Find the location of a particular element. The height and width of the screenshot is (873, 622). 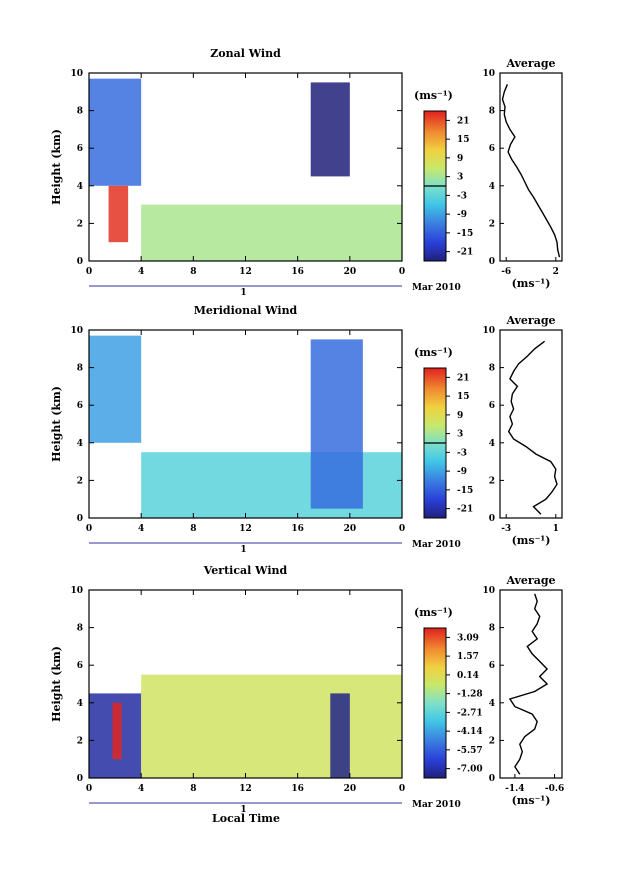

colorbar-tick-label: 3.09 is located at coordinates (468, 638).